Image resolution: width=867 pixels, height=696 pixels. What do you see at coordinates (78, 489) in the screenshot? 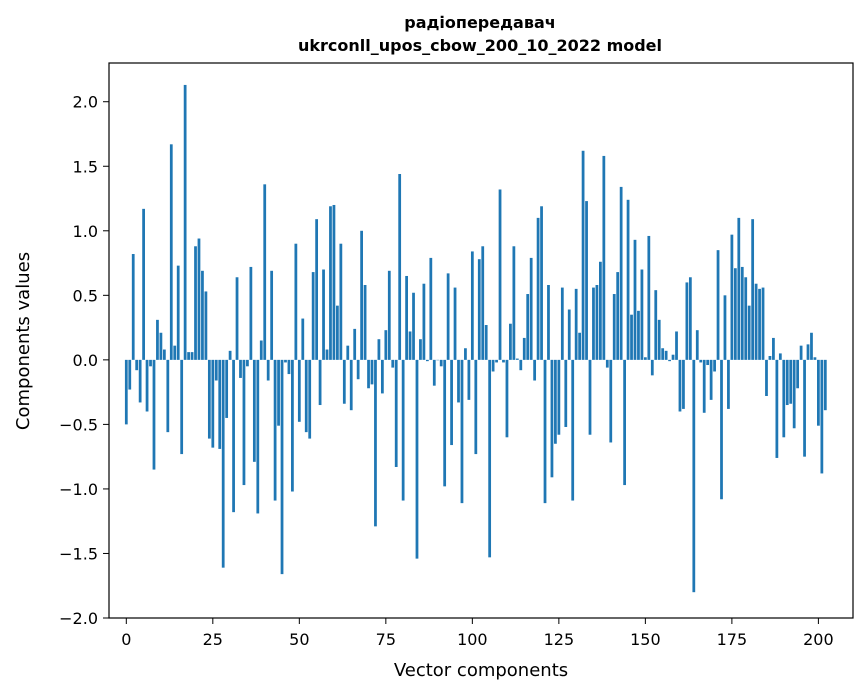
I see `y-tick-label: −1.0` at bounding box center [78, 489].